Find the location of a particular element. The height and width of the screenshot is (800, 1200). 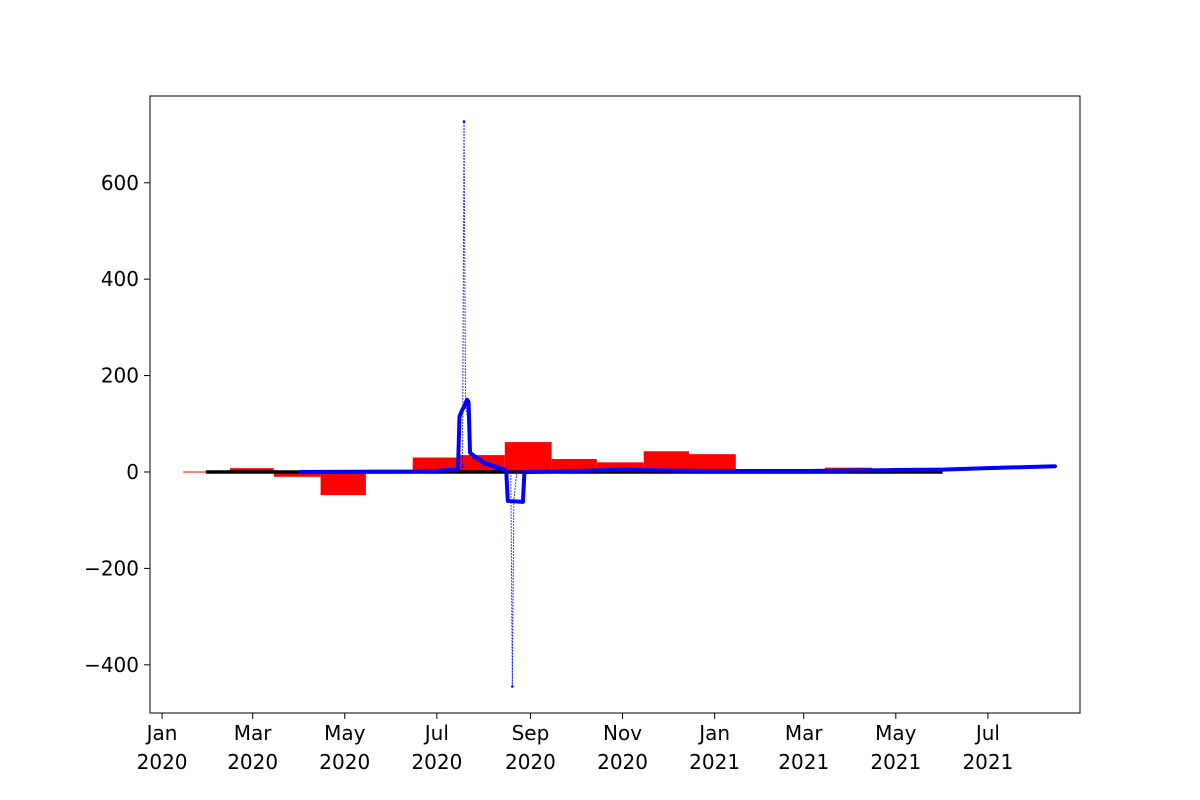

x-tick-label-5: Nov 2020 is located at coordinates (622, 747).